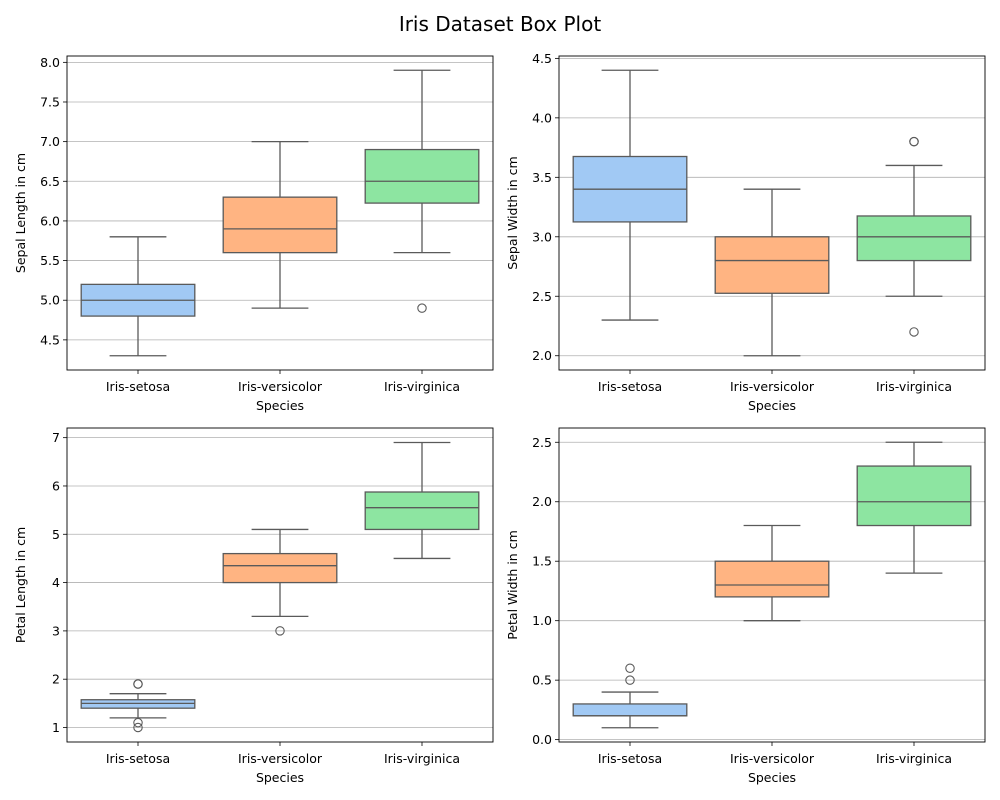 Image resolution: width=1000 pixels, height=800 pixels. I want to click on y-tick-label: 5.0, so click(50, 300).